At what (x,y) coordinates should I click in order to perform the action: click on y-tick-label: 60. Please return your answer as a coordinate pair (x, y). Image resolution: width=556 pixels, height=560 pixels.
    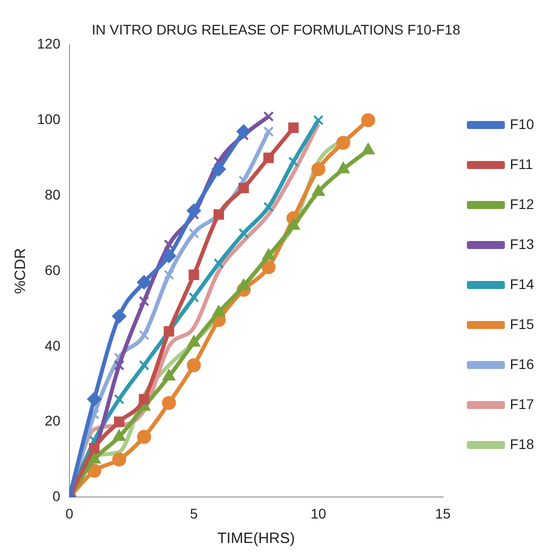
    Looking at the image, I should click on (52, 270).